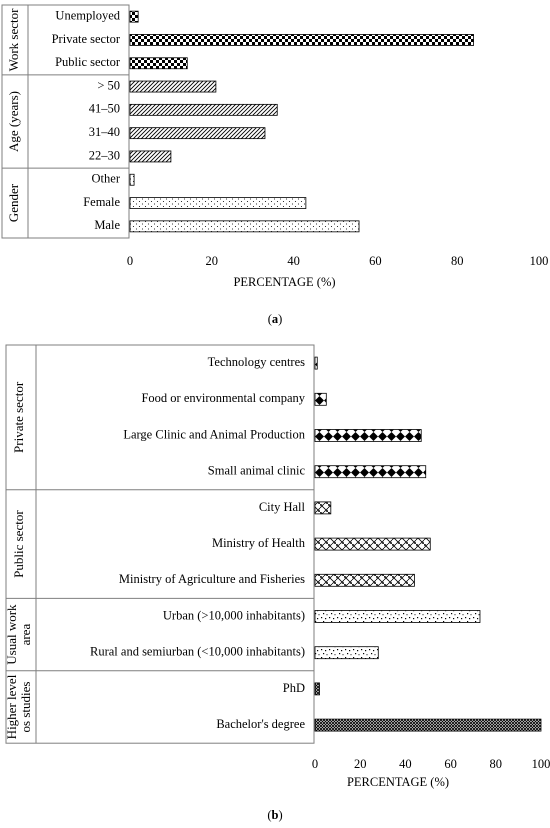 This screenshot has height=828, width=550. Describe the element at coordinates (275, 319) in the screenshot. I see `panel-caption: (a)` at that location.